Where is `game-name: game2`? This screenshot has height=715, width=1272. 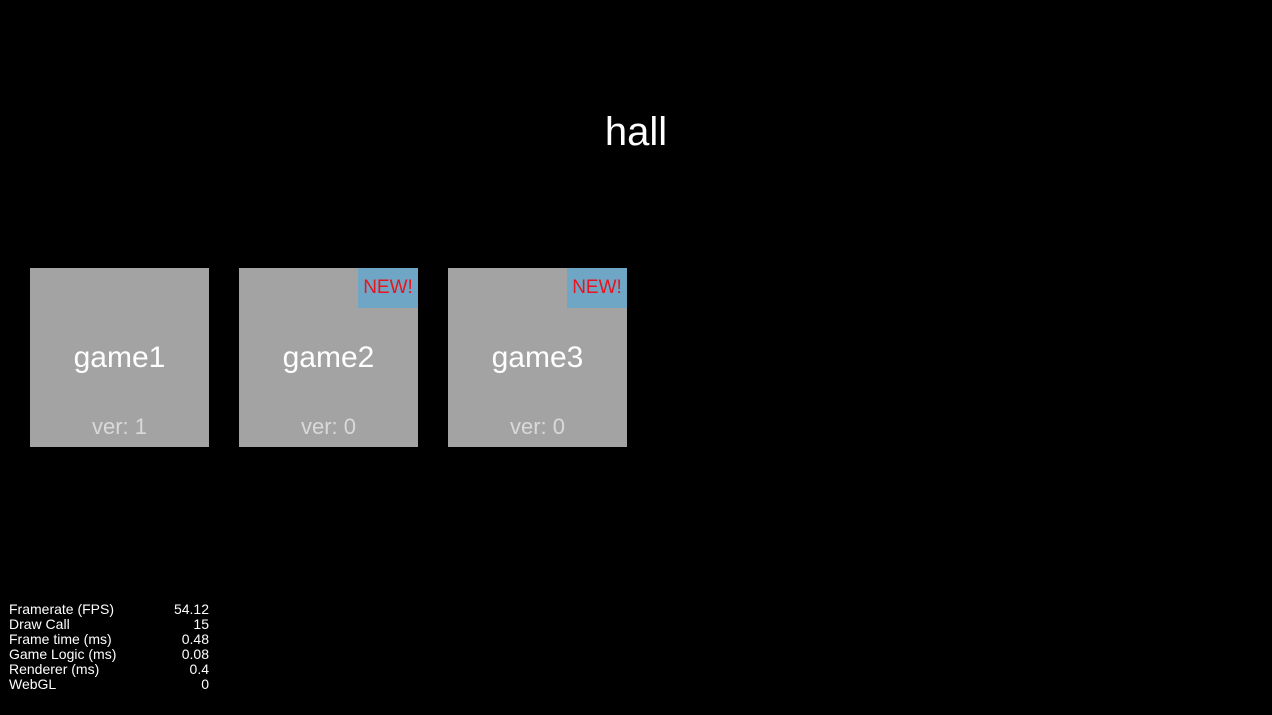
game-name: game2 is located at coordinates (328, 357).